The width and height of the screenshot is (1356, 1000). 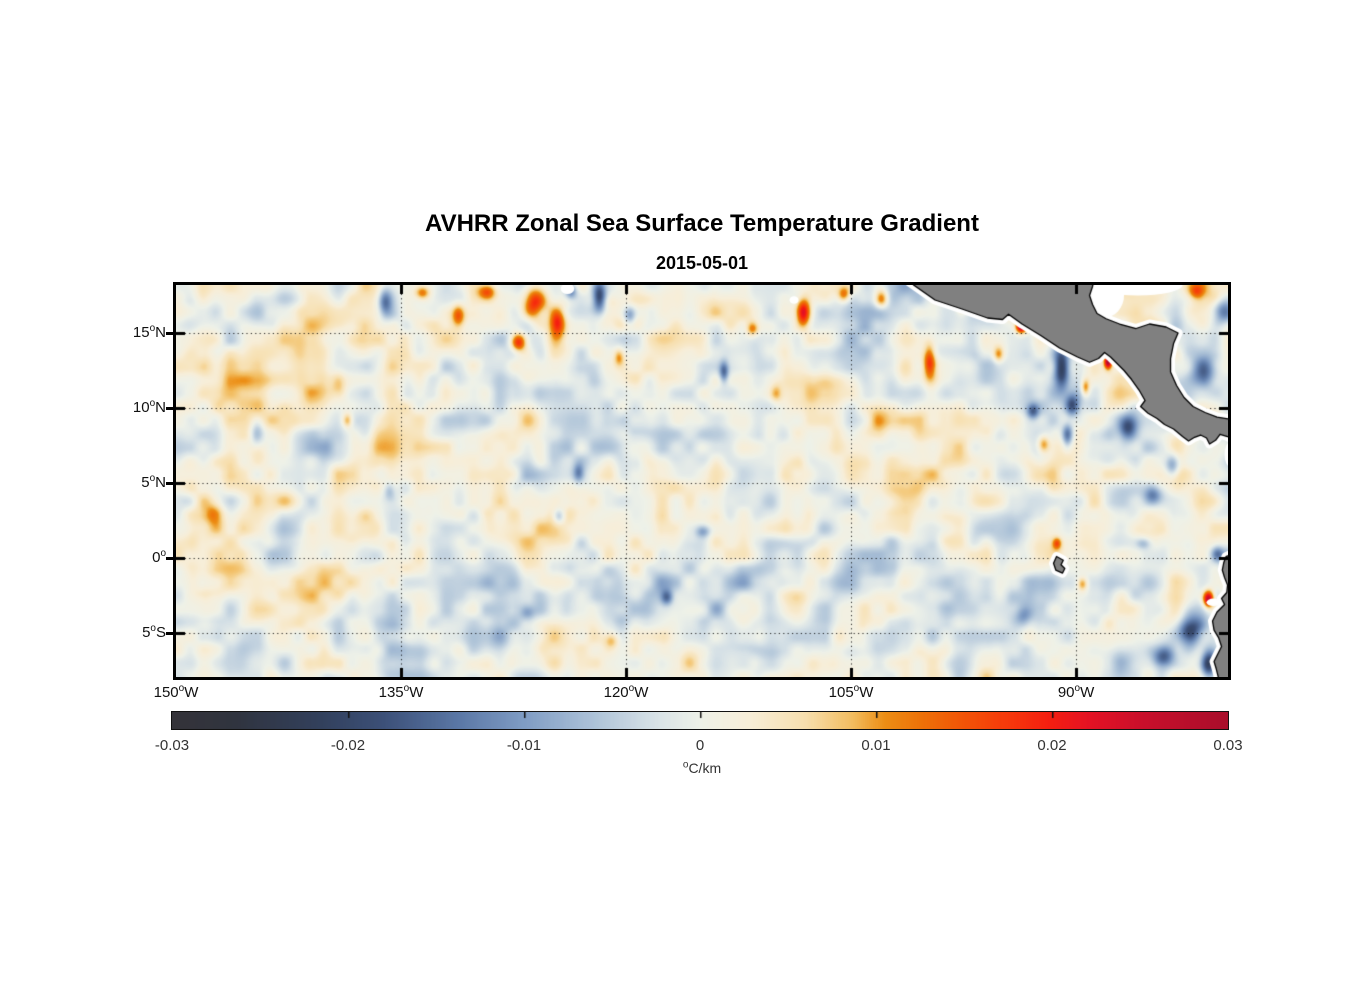 What do you see at coordinates (685, 765) in the screenshot?
I see `degree-superscript: o` at bounding box center [685, 765].